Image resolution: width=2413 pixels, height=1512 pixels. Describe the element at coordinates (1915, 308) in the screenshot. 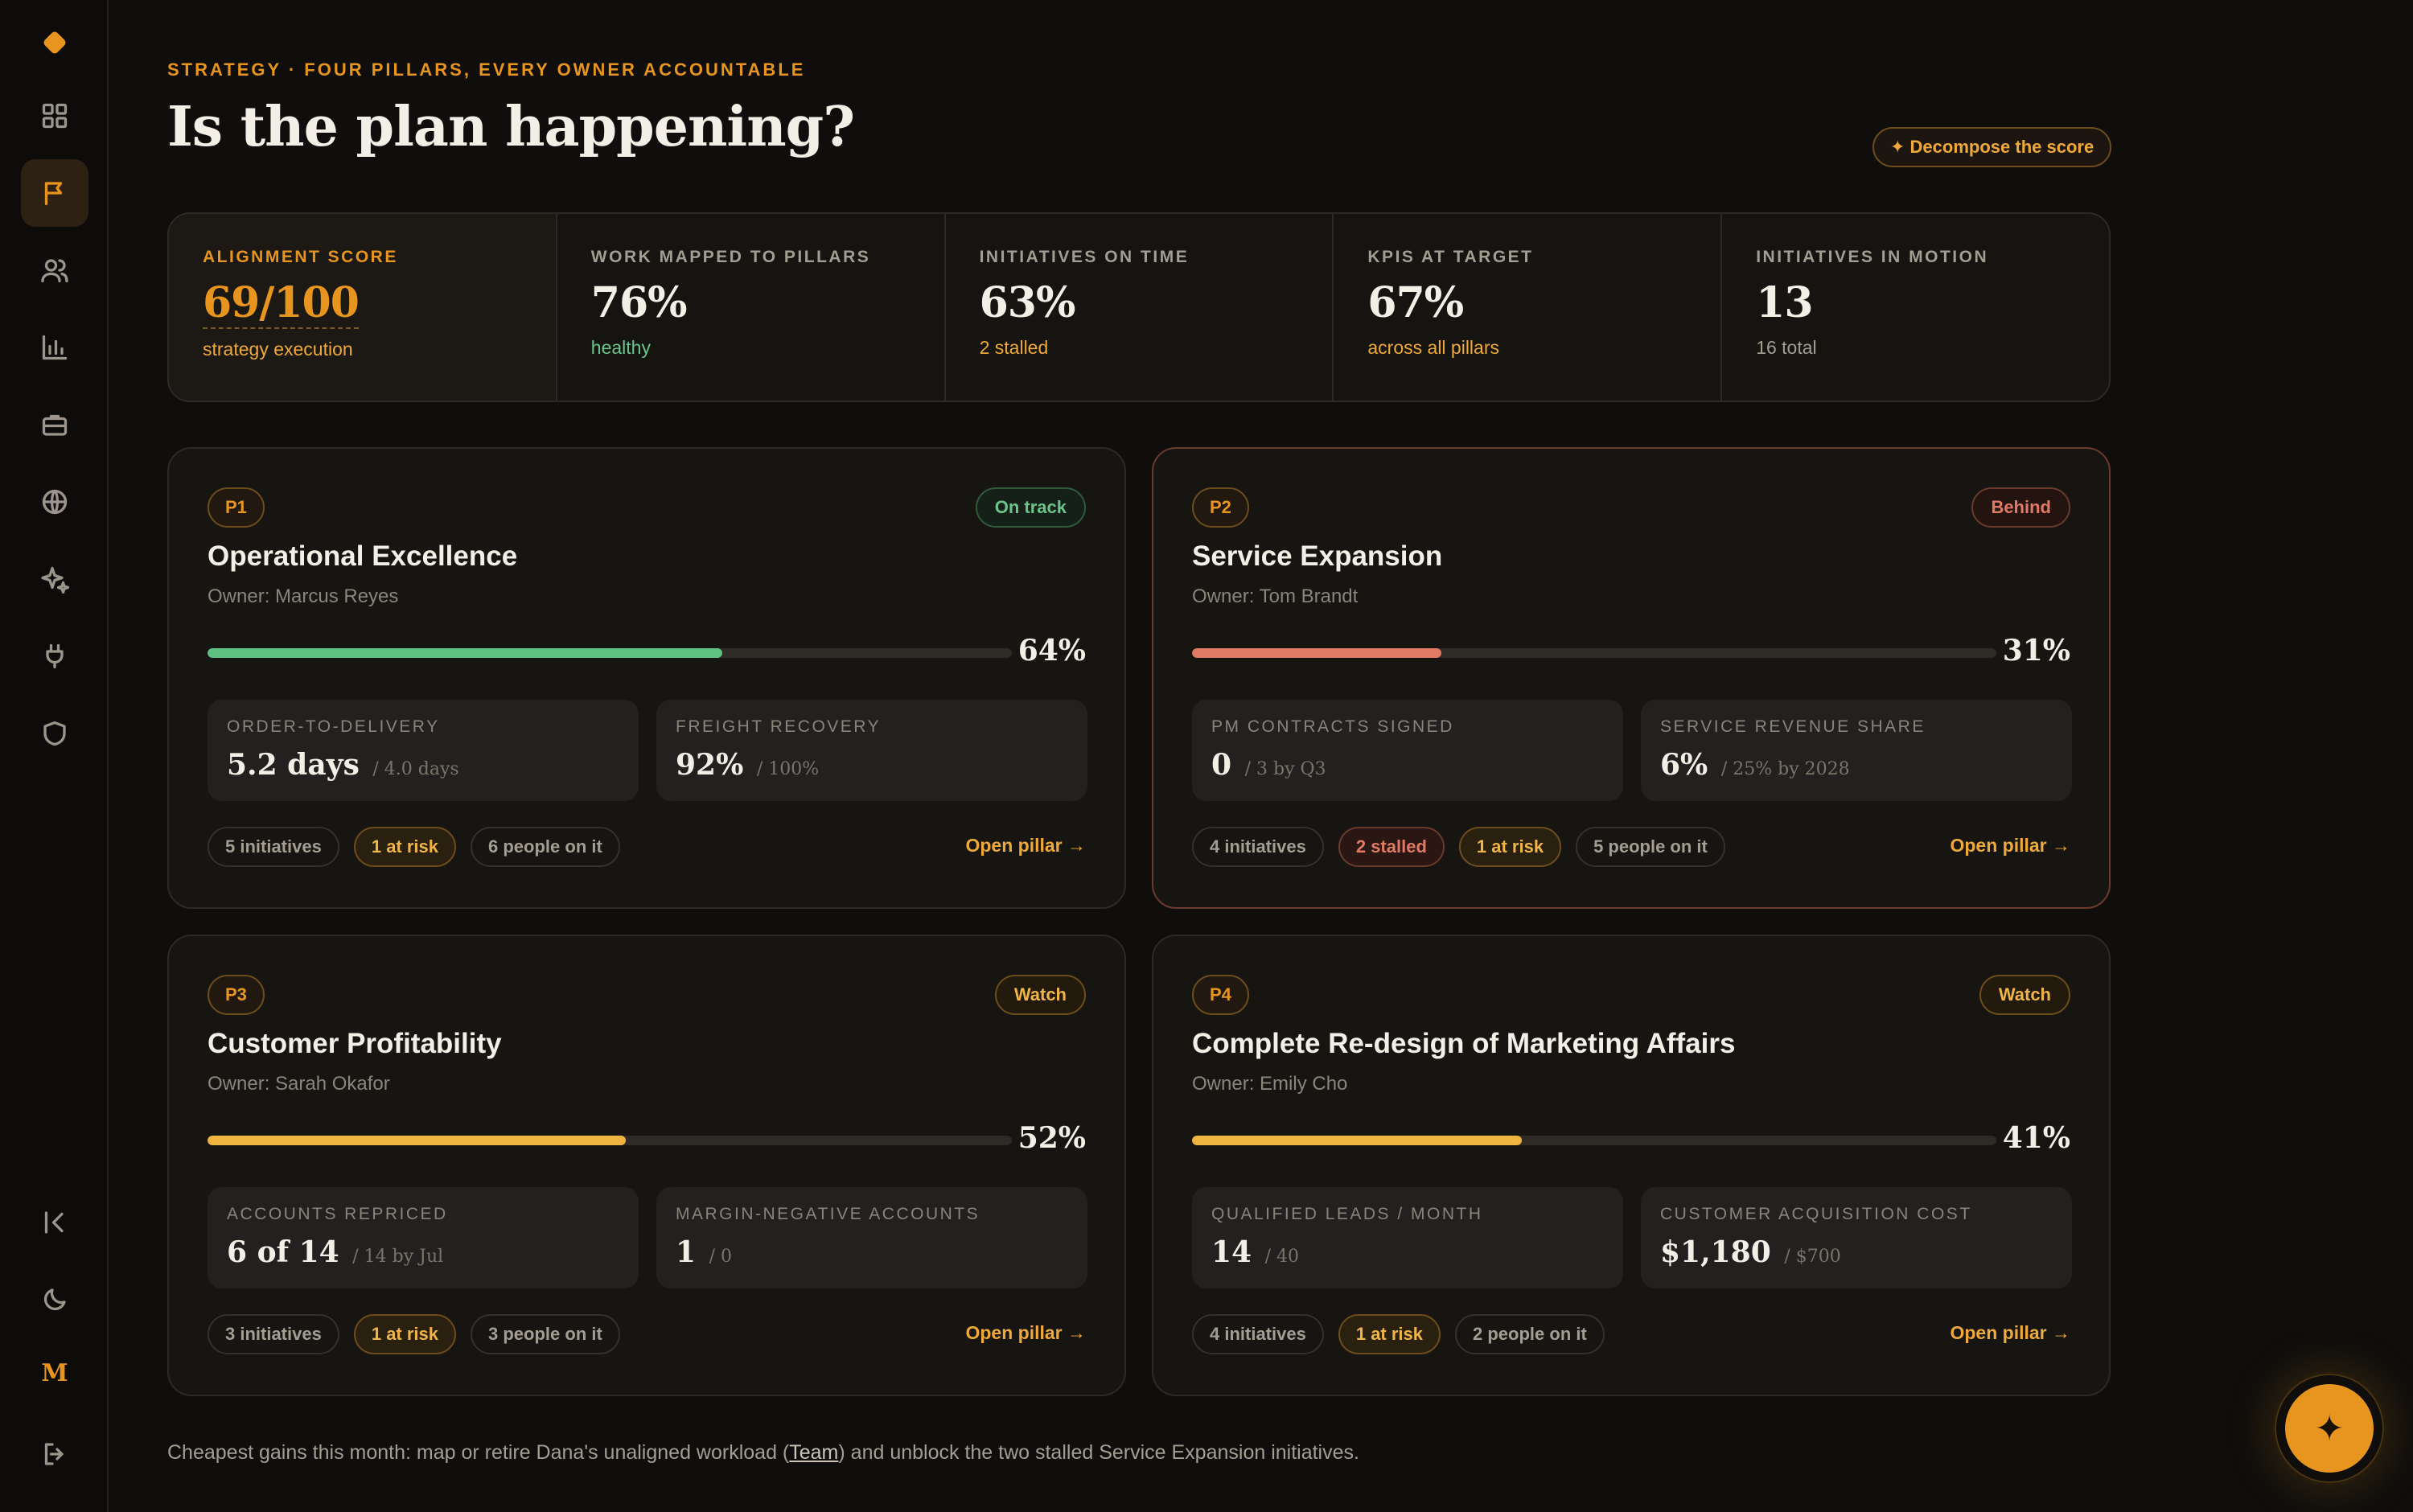

I see `kpi-initiatives-in-motion: INITIATIVES IN MOTION 13 16 total` at that location.